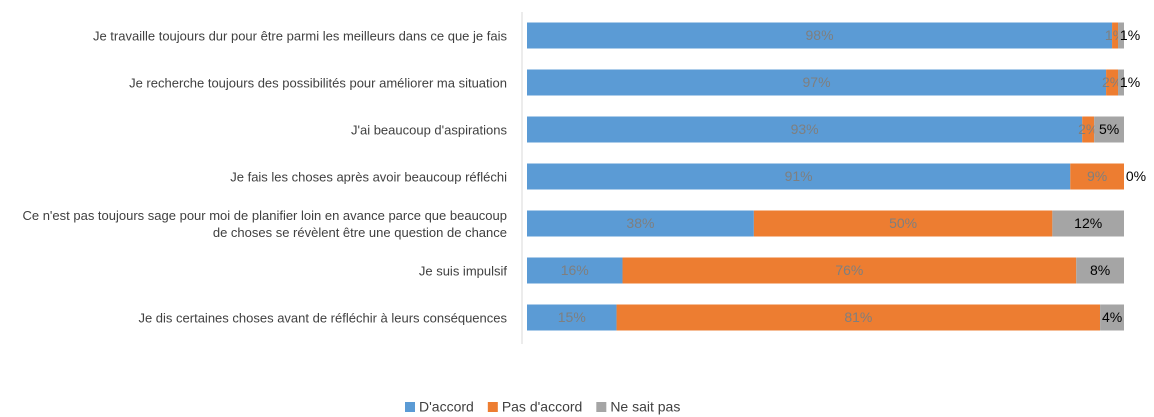 The image size is (1154, 417). What do you see at coordinates (645, 407) in the screenshot?
I see `legend-label: Ne sait pas` at bounding box center [645, 407].